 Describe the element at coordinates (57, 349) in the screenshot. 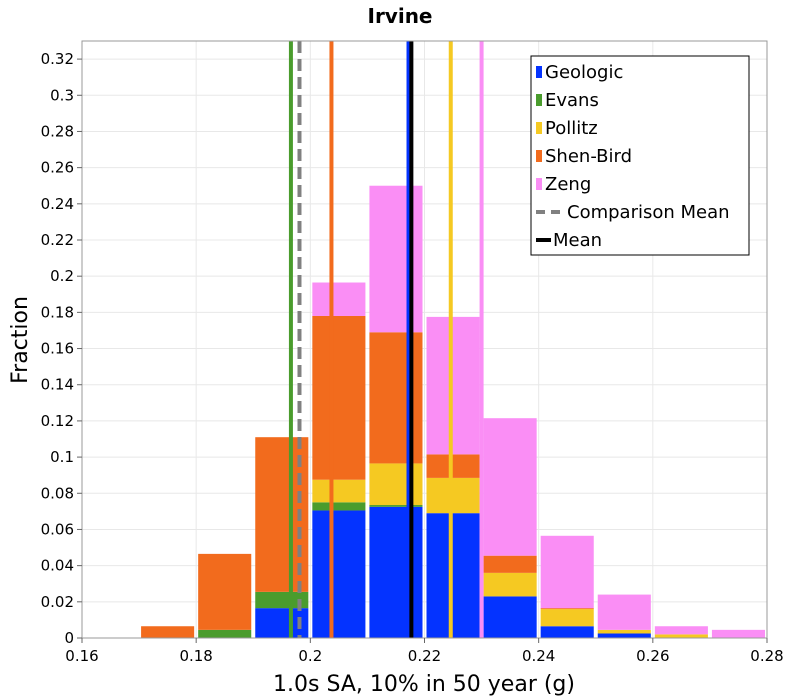

I see `y-tick-label: 0.16` at that location.